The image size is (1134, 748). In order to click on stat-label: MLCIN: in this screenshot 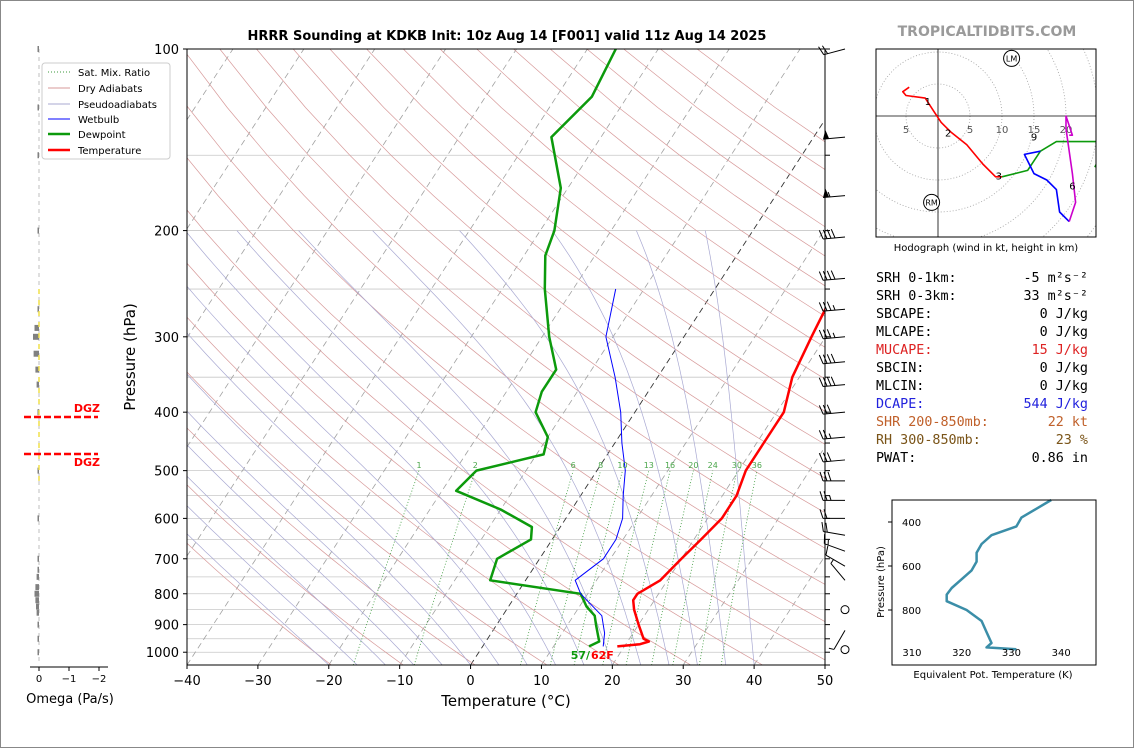, I will do `click(900, 386)`.